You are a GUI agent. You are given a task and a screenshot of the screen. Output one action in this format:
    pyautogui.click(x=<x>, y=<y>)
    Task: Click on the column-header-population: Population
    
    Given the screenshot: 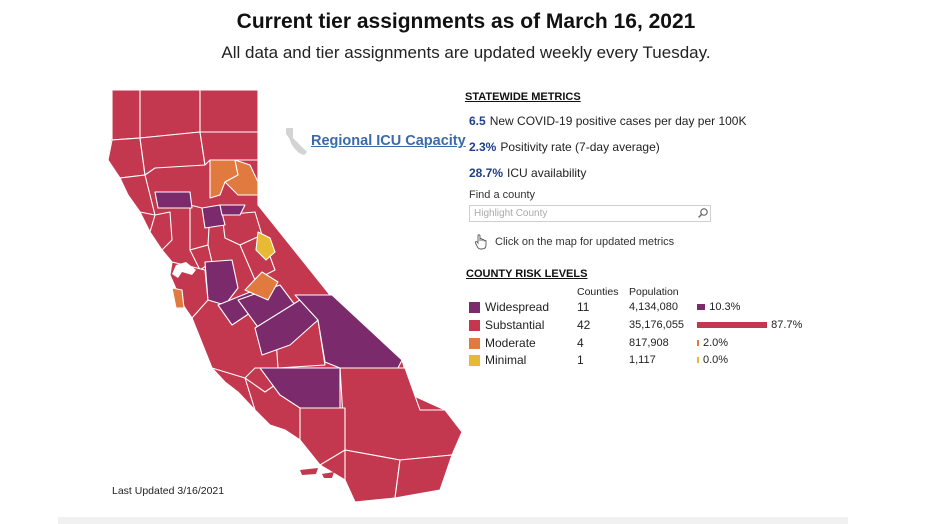 What is the action you would take?
    pyautogui.click(x=654, y=292)
    